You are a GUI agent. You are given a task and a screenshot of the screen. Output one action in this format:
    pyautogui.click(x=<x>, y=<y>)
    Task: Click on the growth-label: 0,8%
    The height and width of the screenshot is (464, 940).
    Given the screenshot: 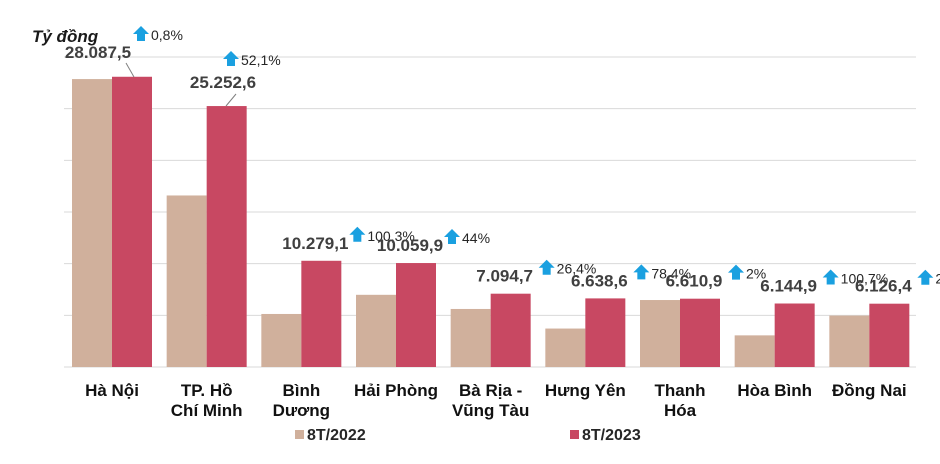 What is the action you would take?
    pyautogui.click(x=167, y=35)
    